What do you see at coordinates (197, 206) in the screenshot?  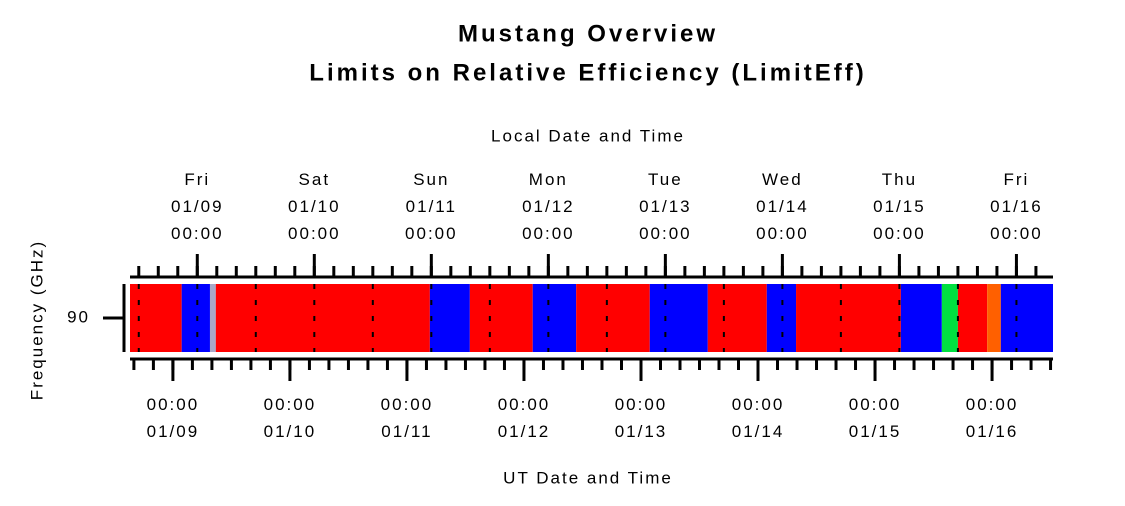 I see `x2-tick-label: Fri 01/09 00:00` at bounding box center [197, 206].